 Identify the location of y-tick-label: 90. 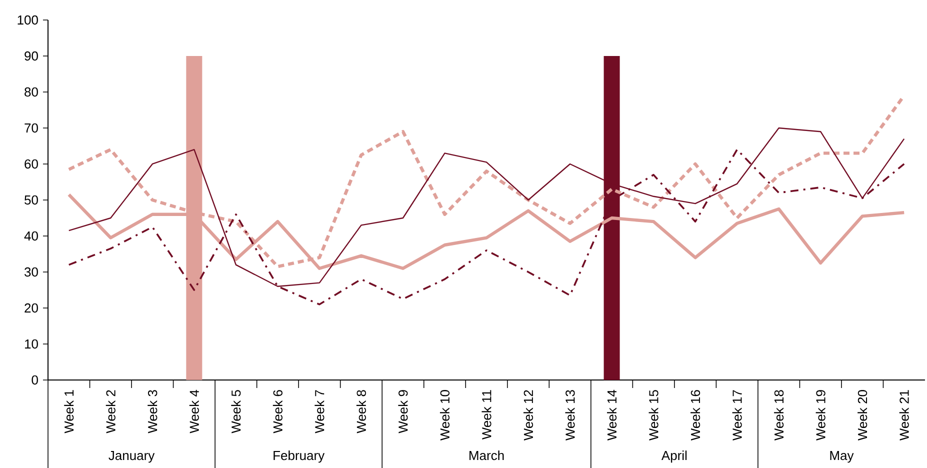
(31, 56).